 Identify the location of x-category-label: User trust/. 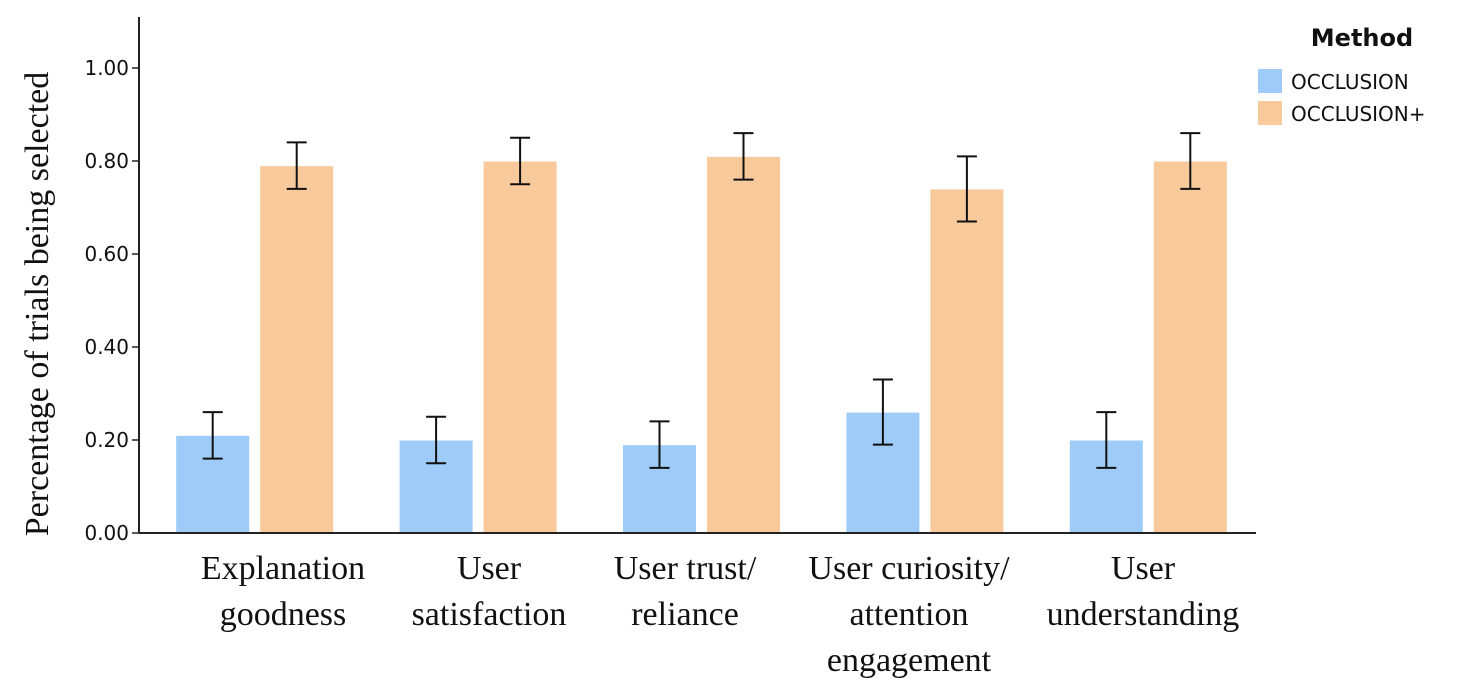
(685, 568).